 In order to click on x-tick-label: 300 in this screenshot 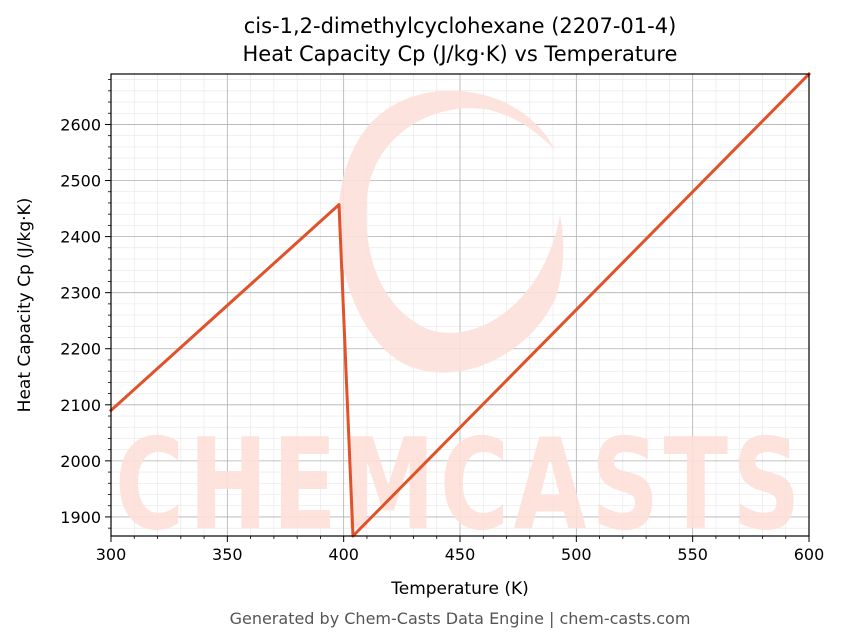, I will do `click(111, 554)`.